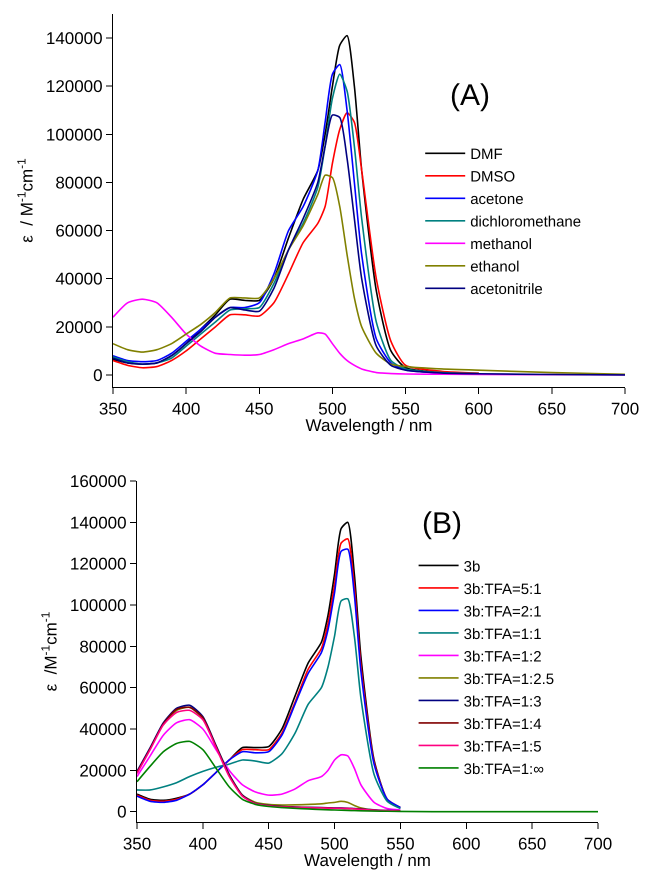  I want to click on legend-label: DMSO, so click(493, 177).